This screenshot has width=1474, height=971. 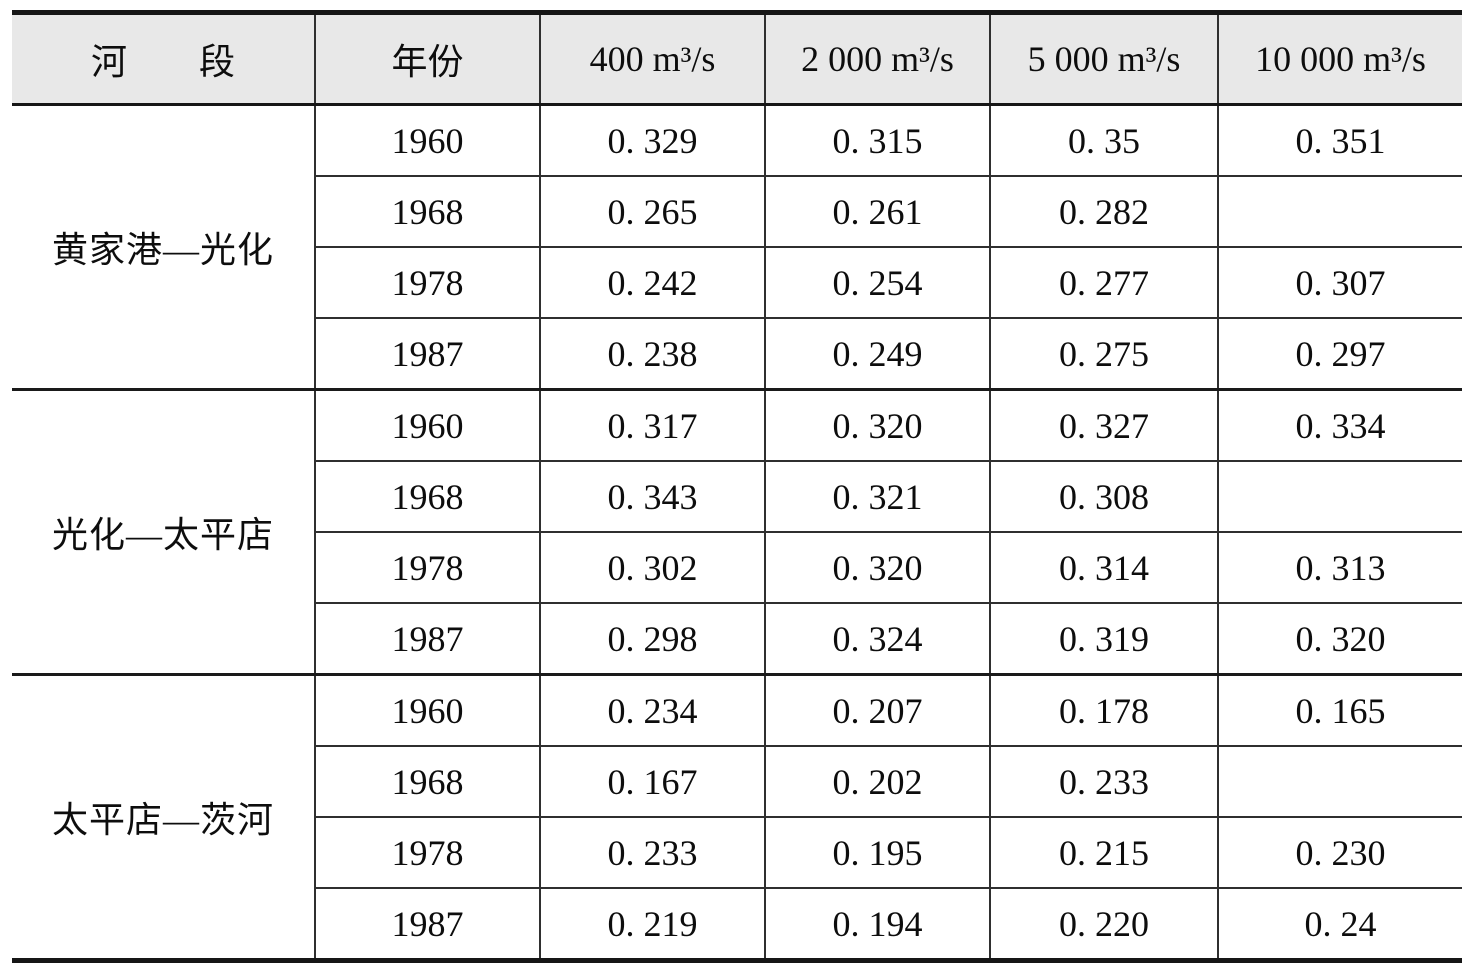 What do you see at coordinates (1104, 354) in the screenshot?
I see `value-cell: 0. 275` at bounding box center [1104, 354].